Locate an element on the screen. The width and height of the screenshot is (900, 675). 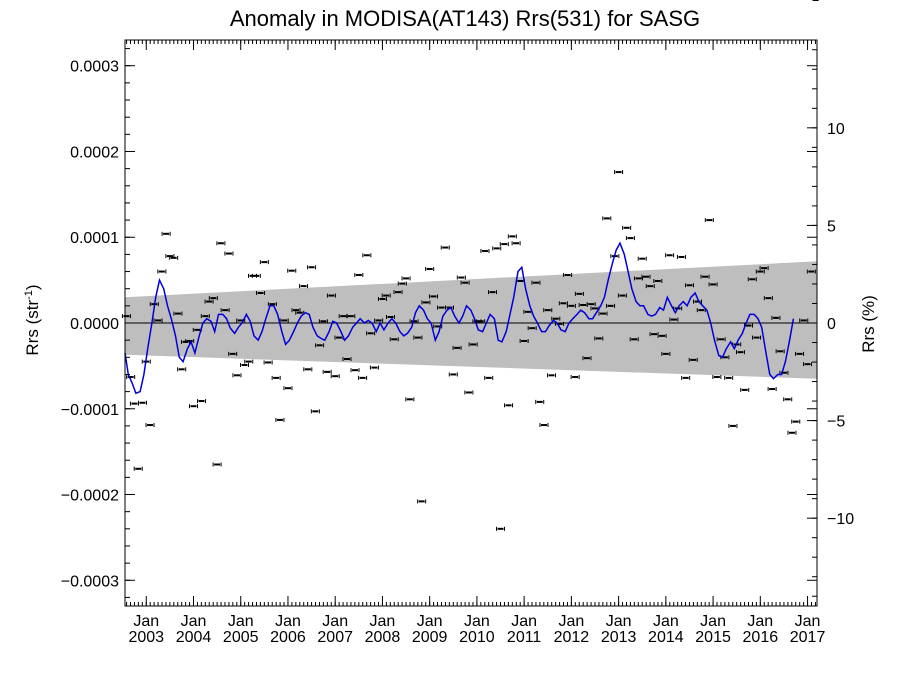
y-left-tick-label: 0.0003 is located at coordinates (94, 67).